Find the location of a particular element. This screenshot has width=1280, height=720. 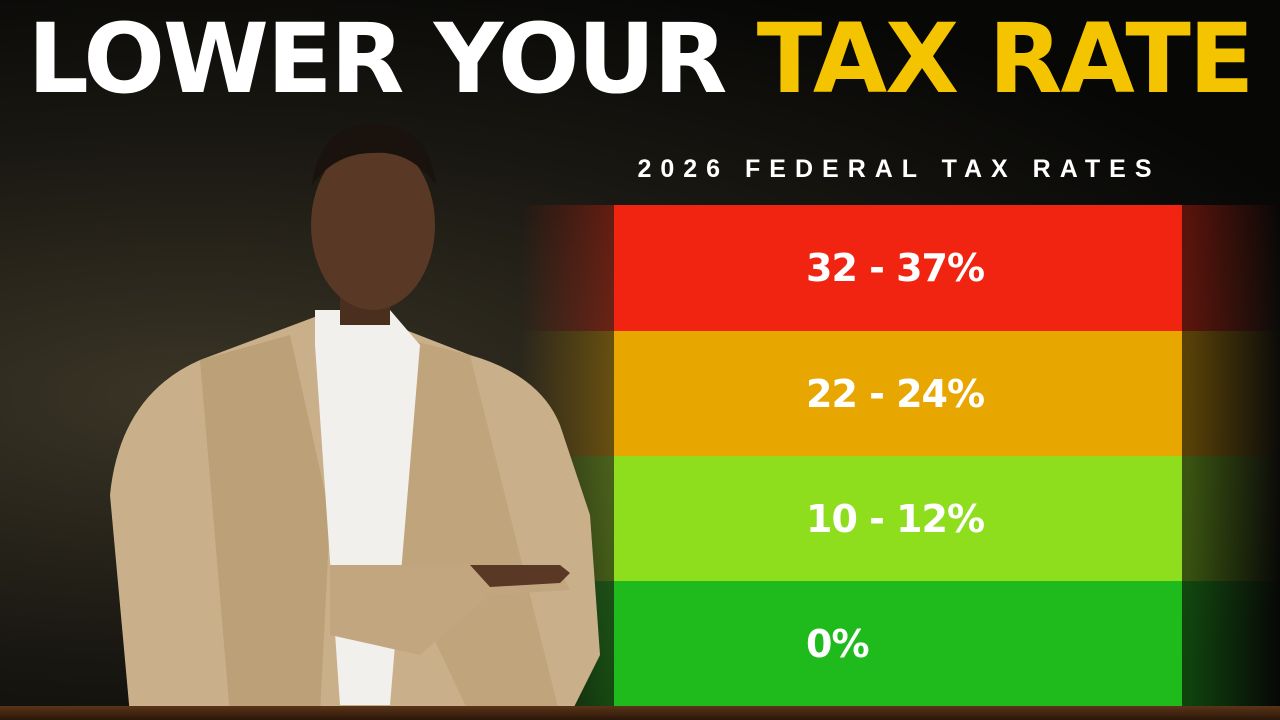

tax-bracket-row: 22 - 24% is located at coordinates (898, 393).